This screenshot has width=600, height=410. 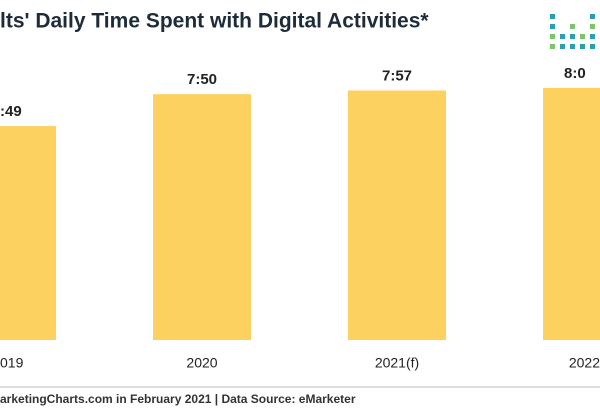 I want to click on value-label: 8:0, so click(x=575, y=73).